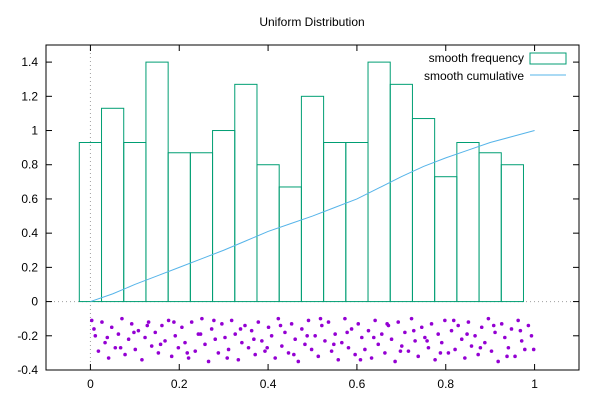  Describe the element at coordinates (534, 384) in the screenshot. I see `x-tick-label: 1` at that location.